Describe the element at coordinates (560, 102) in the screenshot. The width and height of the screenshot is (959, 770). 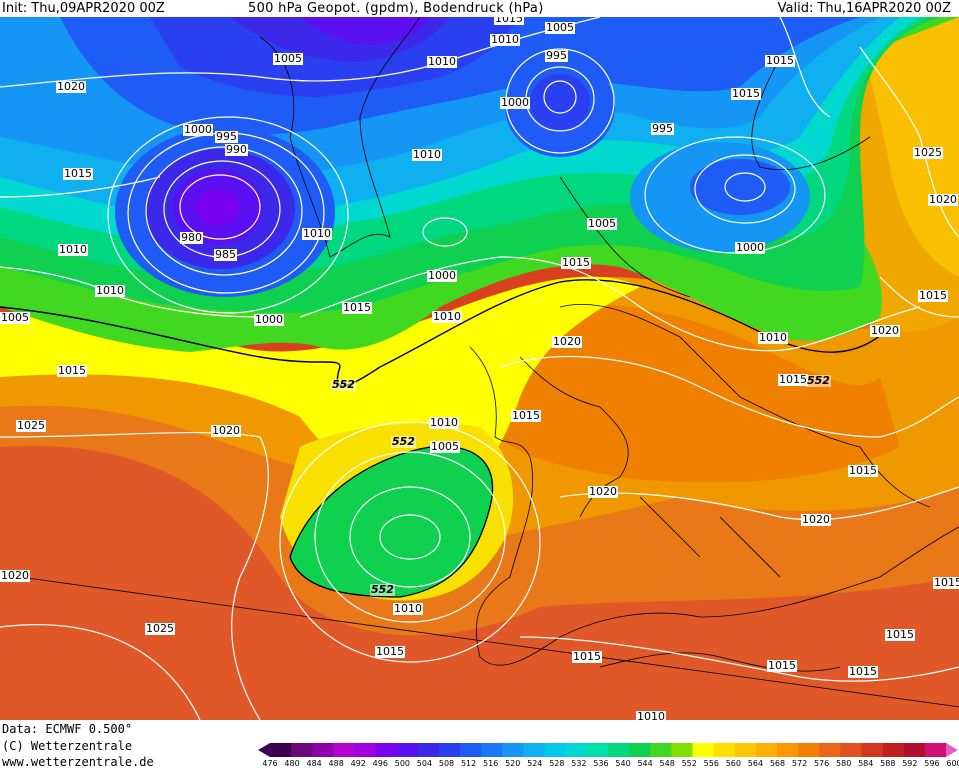
I see `fill-n-low-core` at that location.